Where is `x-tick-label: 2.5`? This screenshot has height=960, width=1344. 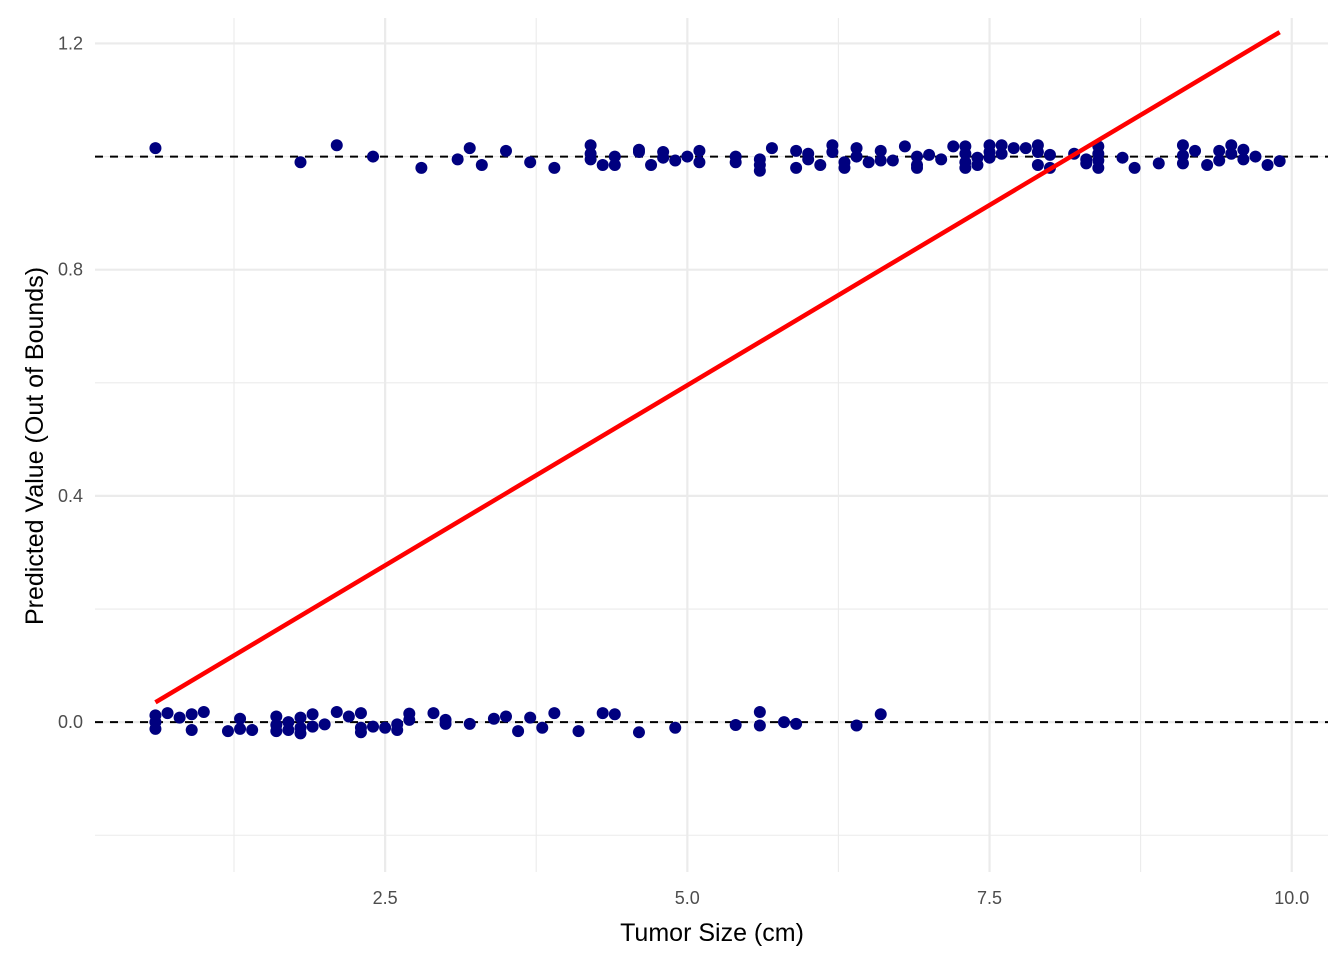 x-tick-label: 2.5 is located at coordinates (385, 898).